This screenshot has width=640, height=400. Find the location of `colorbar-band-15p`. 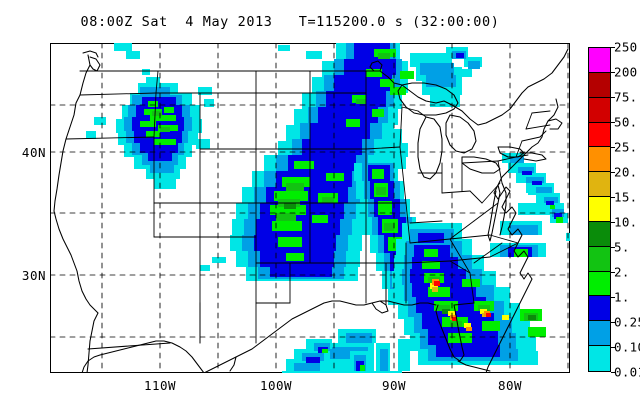

colorbar-band-15p is located at coordinates (599, 209).